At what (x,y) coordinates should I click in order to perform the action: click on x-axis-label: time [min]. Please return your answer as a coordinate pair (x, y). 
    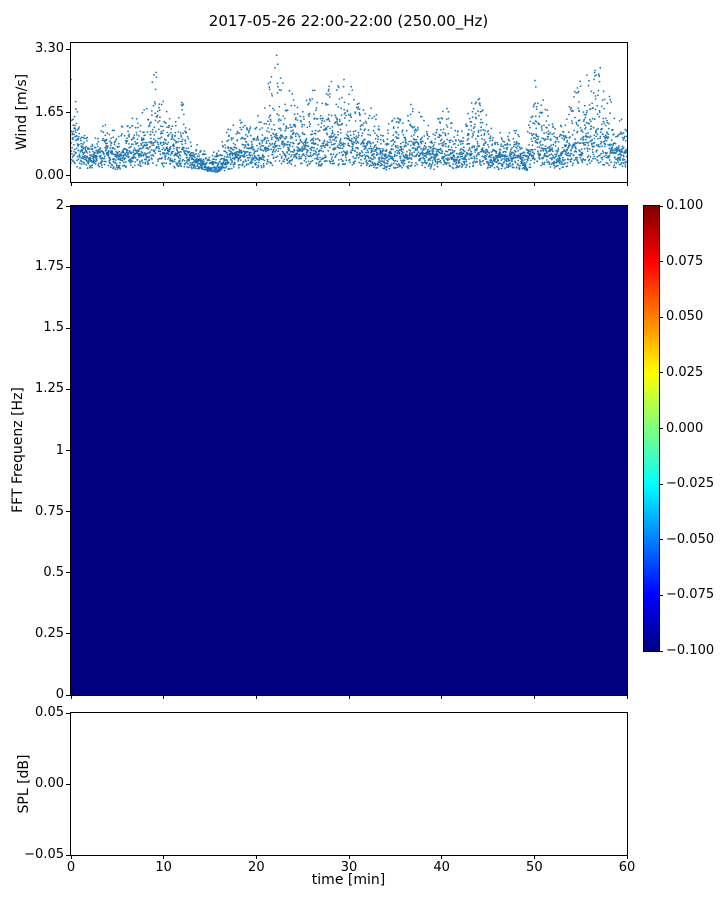
    Looking at the image, I should click on (348, 880).